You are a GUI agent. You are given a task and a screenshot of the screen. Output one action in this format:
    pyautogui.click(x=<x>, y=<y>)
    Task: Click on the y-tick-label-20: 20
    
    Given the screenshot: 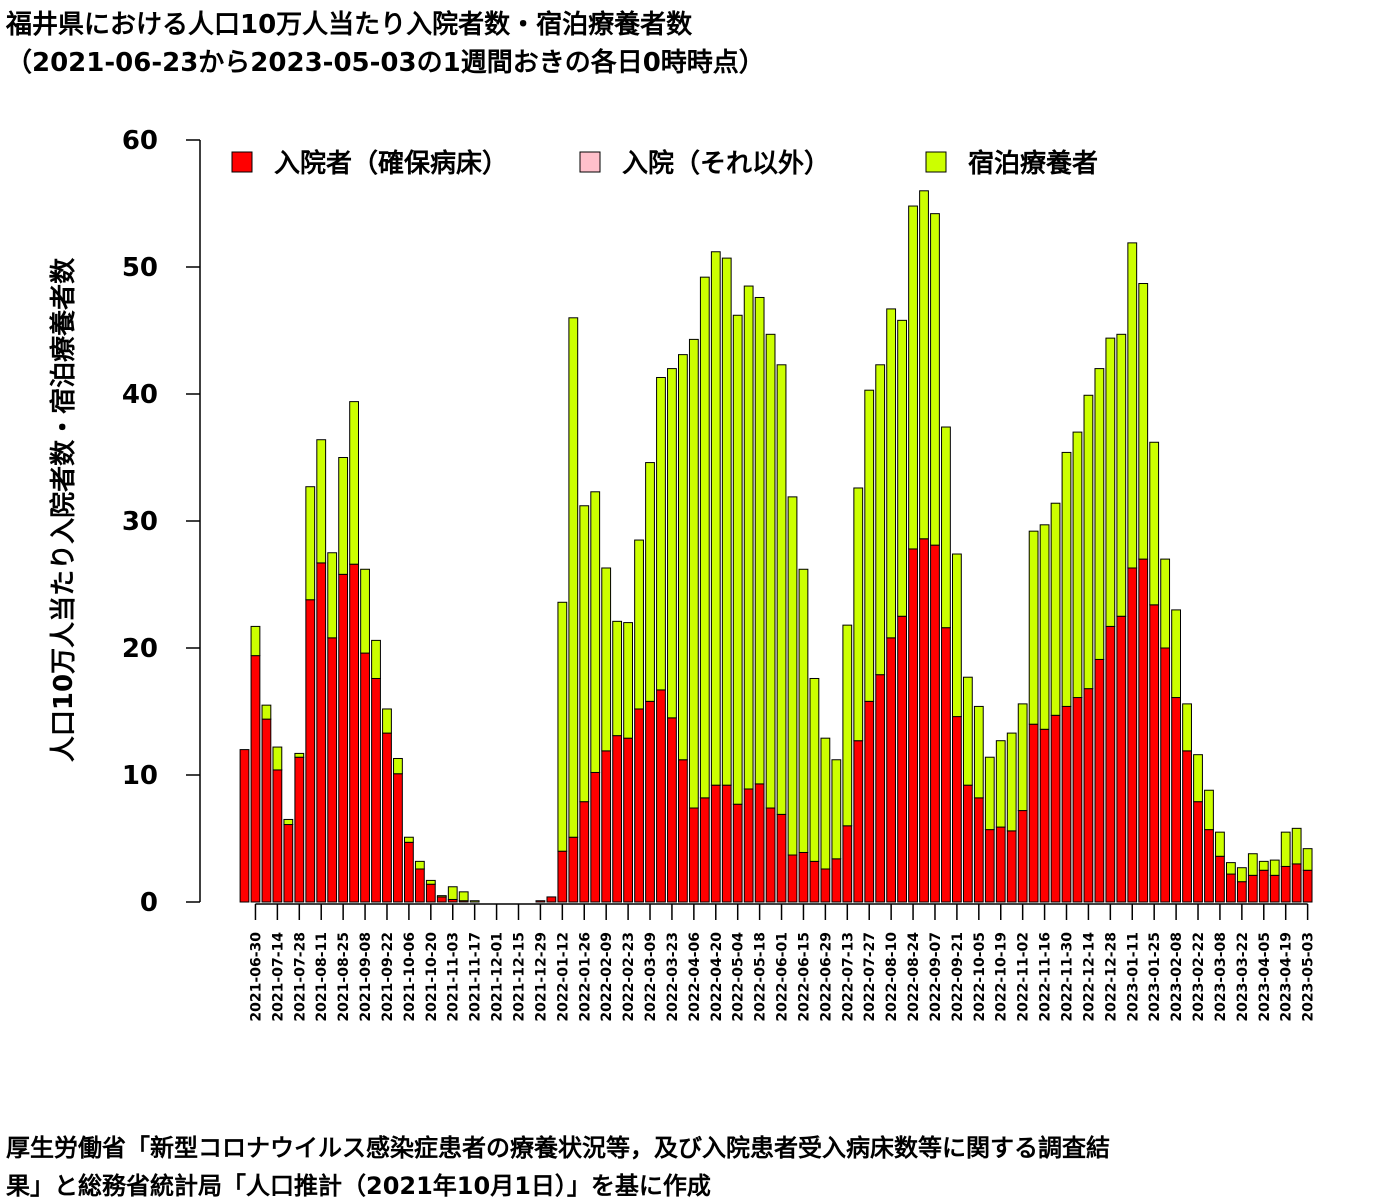 What is the action you would take?
    pyautogui.click(x=140, y=649)
    